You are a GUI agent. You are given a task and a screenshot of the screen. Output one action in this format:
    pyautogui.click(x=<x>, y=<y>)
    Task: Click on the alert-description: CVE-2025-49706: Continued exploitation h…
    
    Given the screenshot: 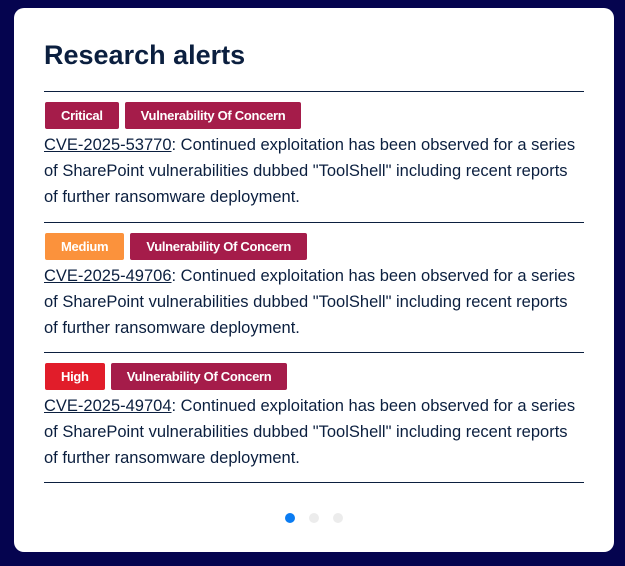 What is the action you would take?
    pyautogui.click(x=314, y=302)
    